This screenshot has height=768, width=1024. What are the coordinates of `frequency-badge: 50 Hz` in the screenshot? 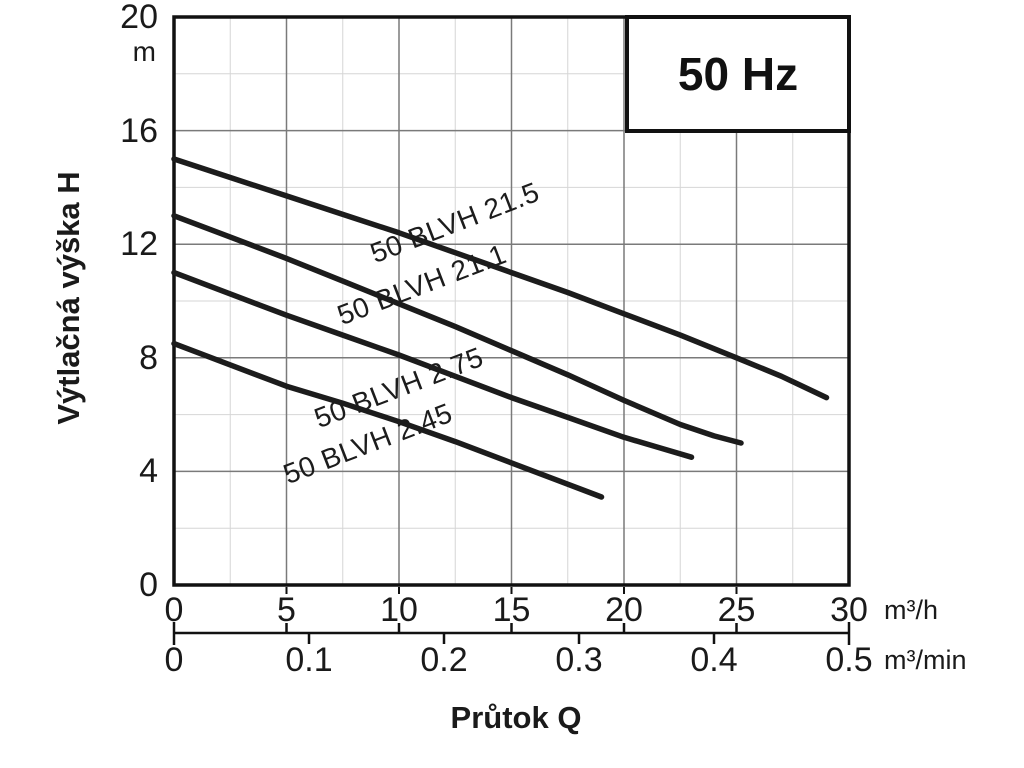 It's located at (738, 74).